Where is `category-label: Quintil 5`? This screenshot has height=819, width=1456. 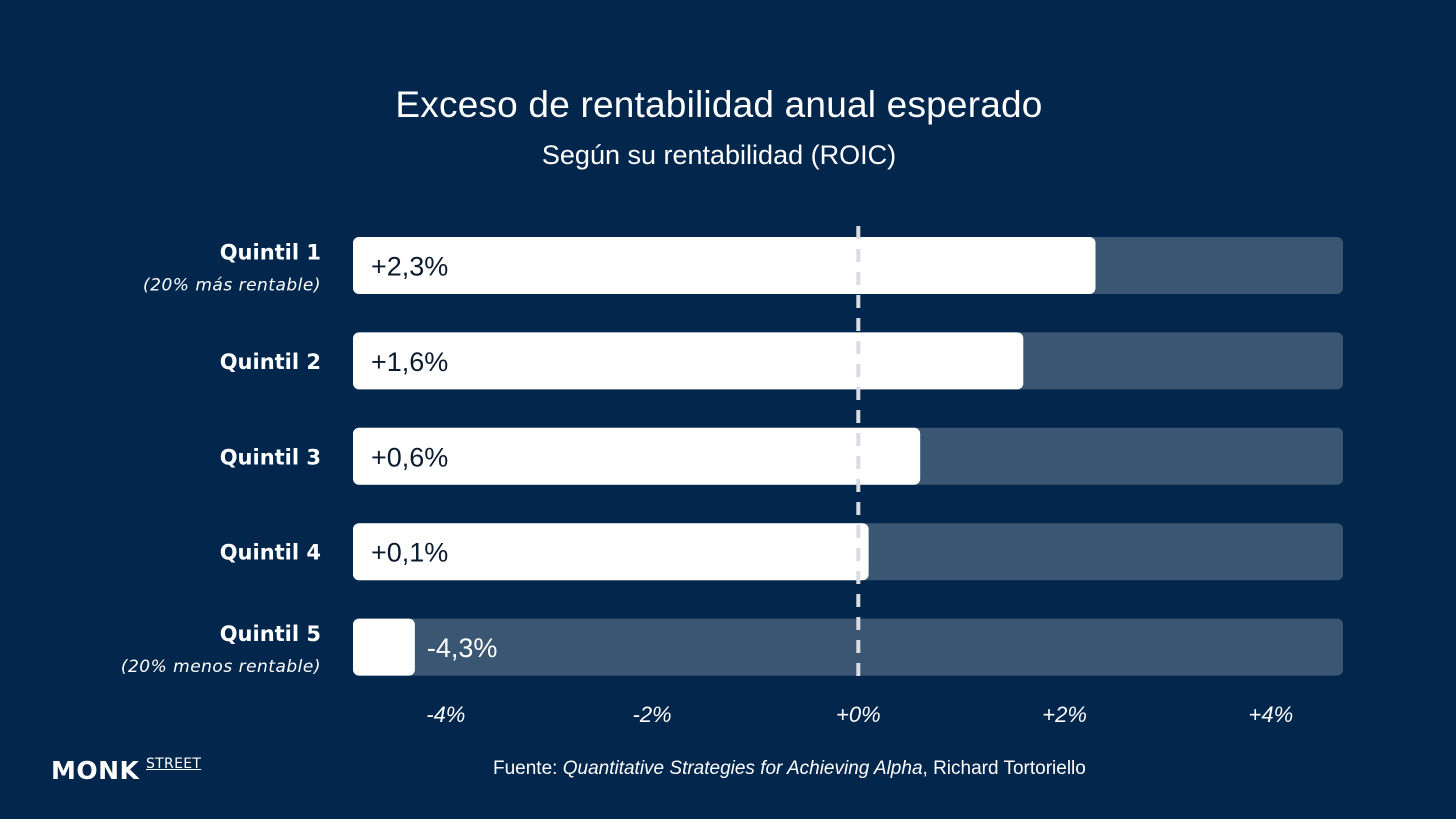
category-label: Quintil 5 is located at coordinates (270, 634).